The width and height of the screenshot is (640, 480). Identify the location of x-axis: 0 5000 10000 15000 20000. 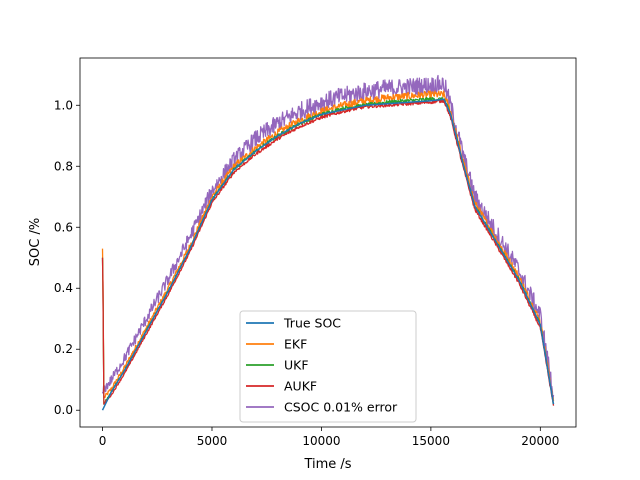
(329, 437).